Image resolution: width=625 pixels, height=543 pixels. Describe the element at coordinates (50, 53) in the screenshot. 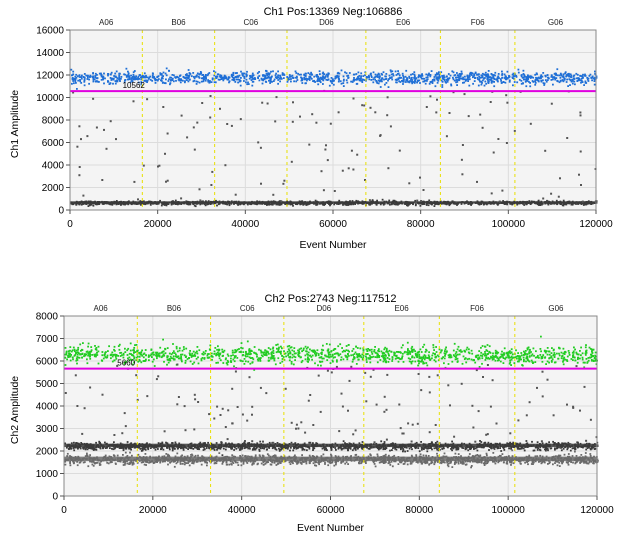

I see `y-tick-label: 14000` at that location.